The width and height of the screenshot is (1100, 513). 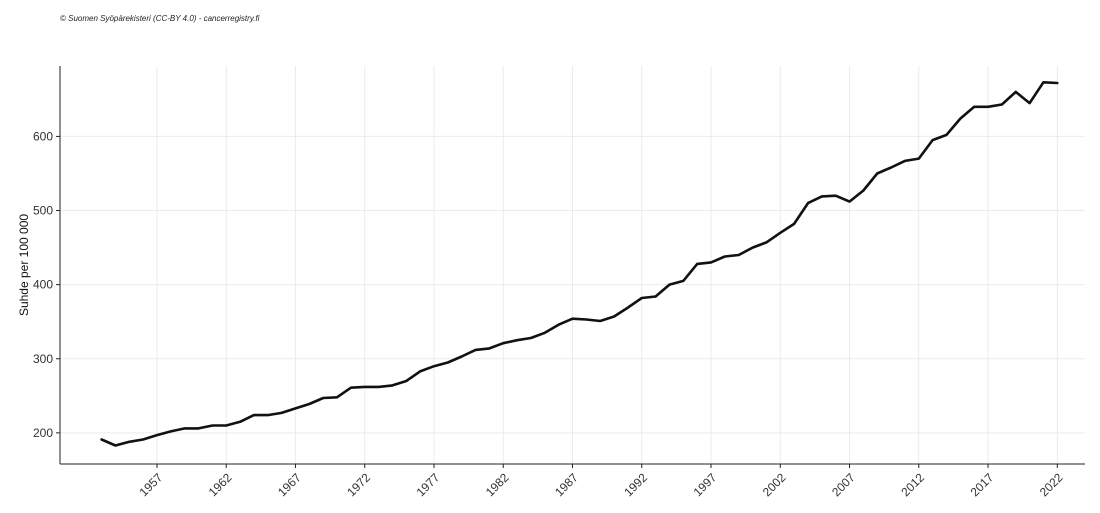 What do you see at coordinates (428, 484) in the screenshot?
I see `x-tick-label: 1977` at bounding box center [428, 484].